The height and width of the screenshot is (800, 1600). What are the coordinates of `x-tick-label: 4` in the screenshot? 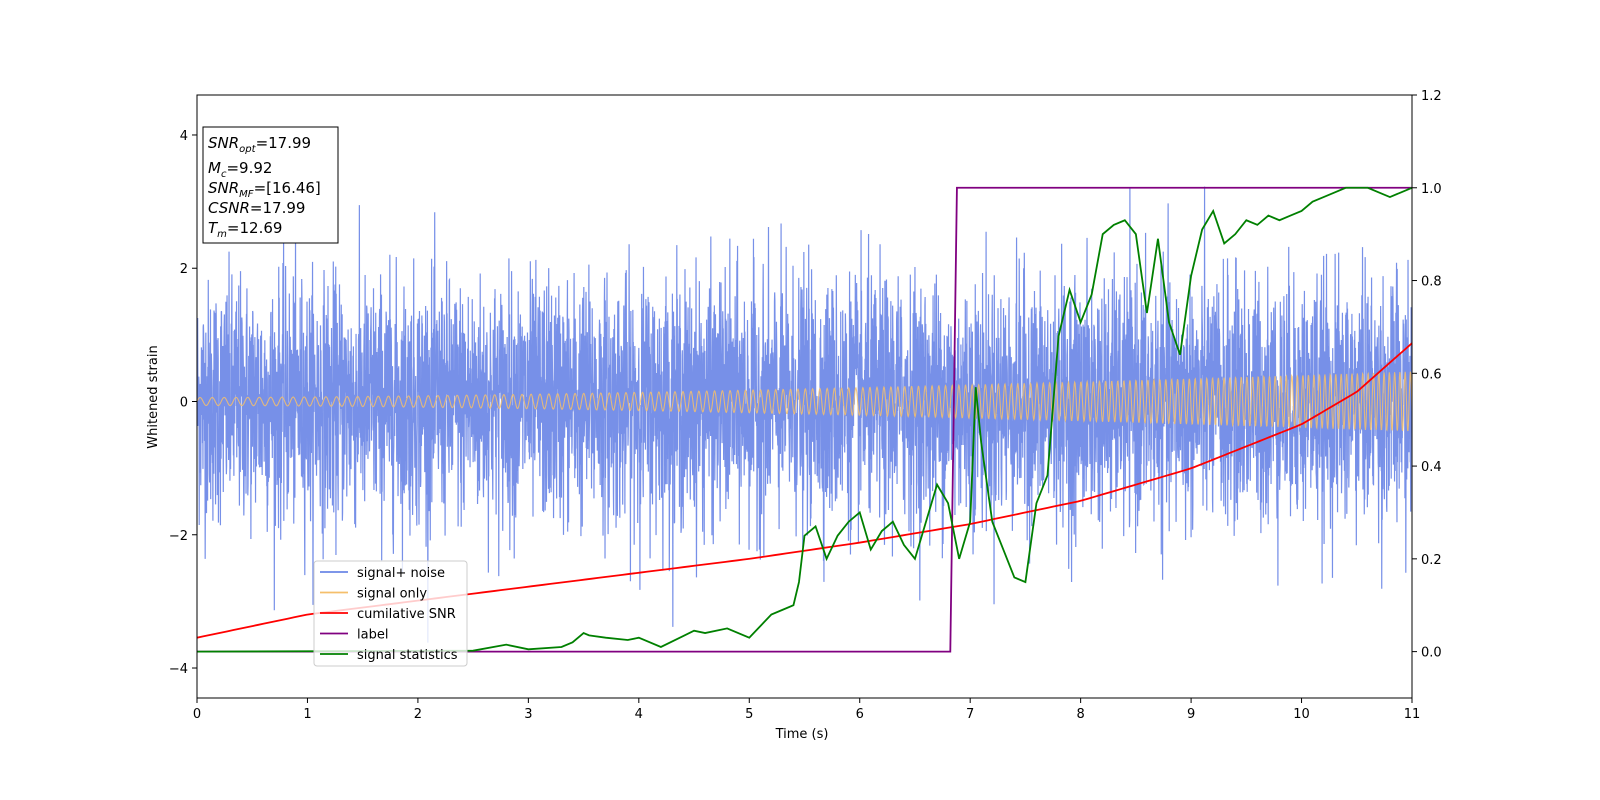 It's located at (639, 714).